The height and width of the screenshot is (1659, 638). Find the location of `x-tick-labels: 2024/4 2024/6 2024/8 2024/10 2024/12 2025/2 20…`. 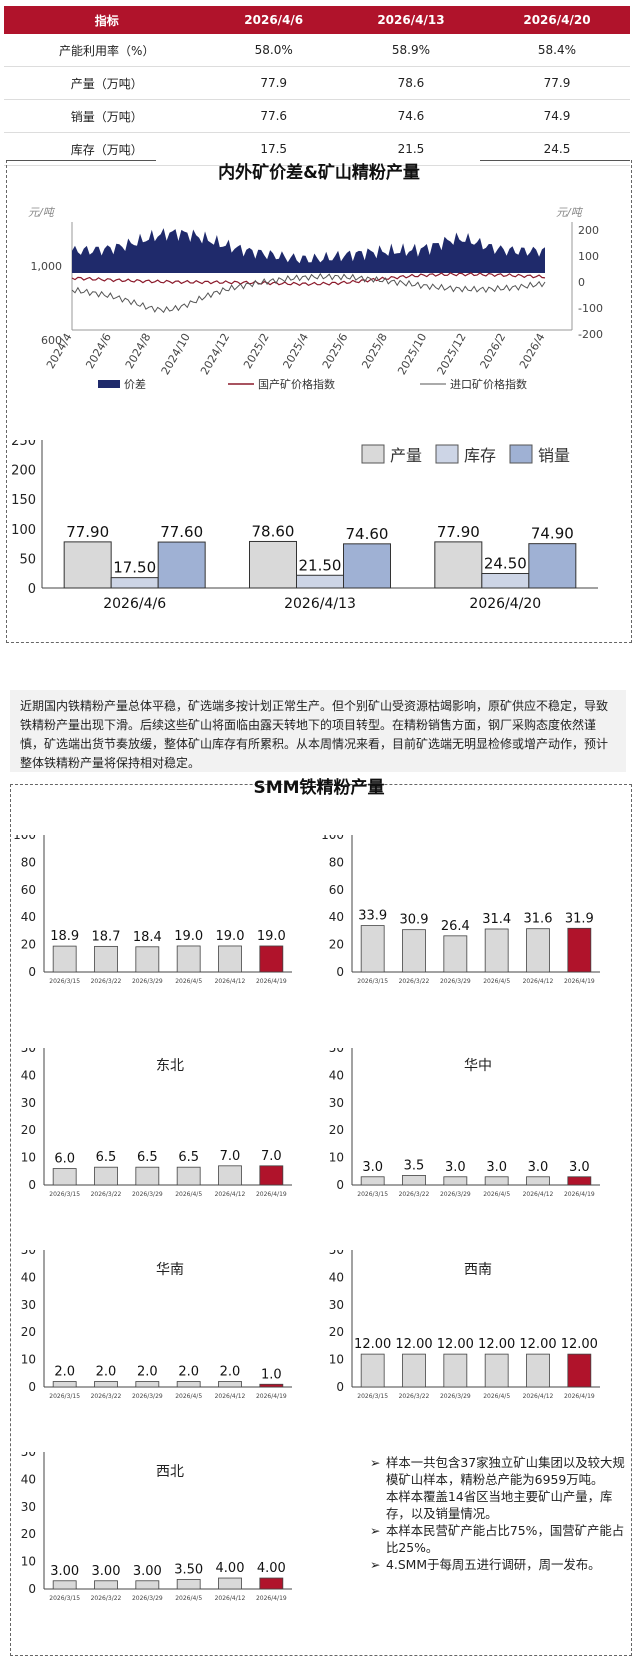

x-tick-labels: 2024/4 2024/6 2024/8 2024/10 2024/12 2025/2 20… is located at coordinates (296, 354).